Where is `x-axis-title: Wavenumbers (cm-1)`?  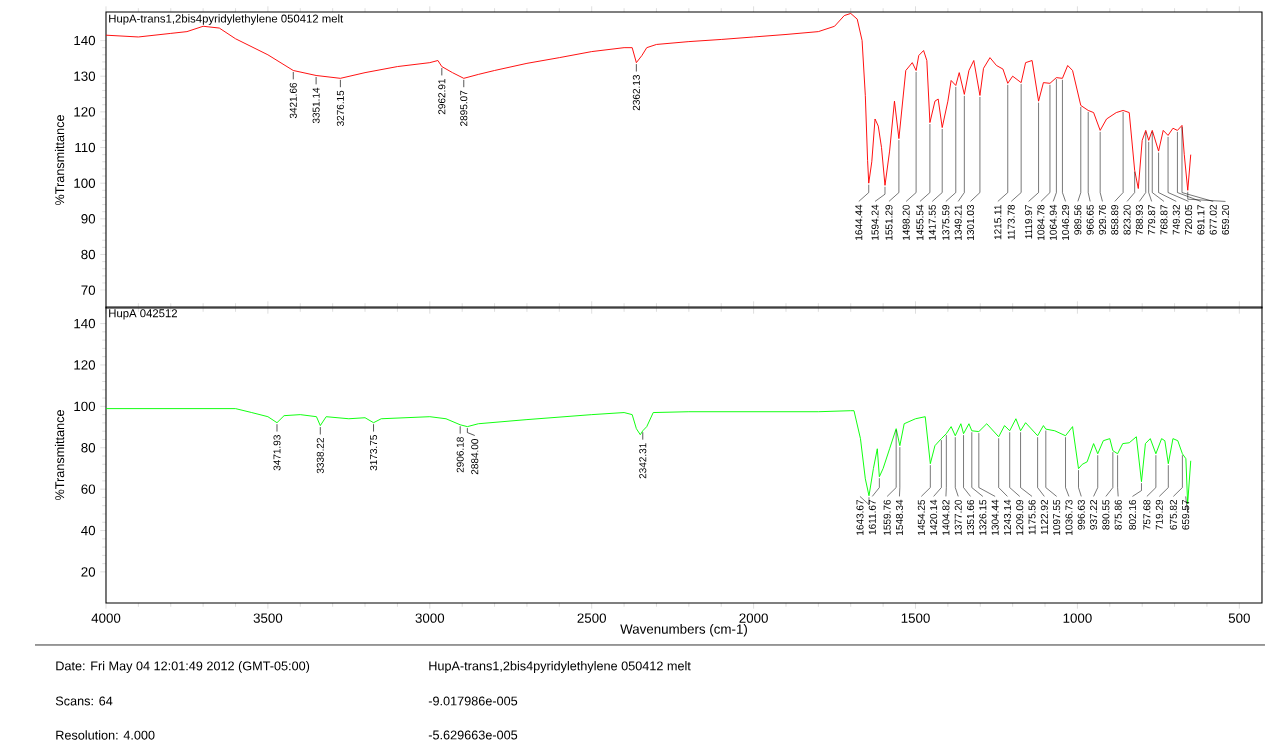 x-axis-title: Wavenumbers (cm-1) is located at coordinates (683, 630).